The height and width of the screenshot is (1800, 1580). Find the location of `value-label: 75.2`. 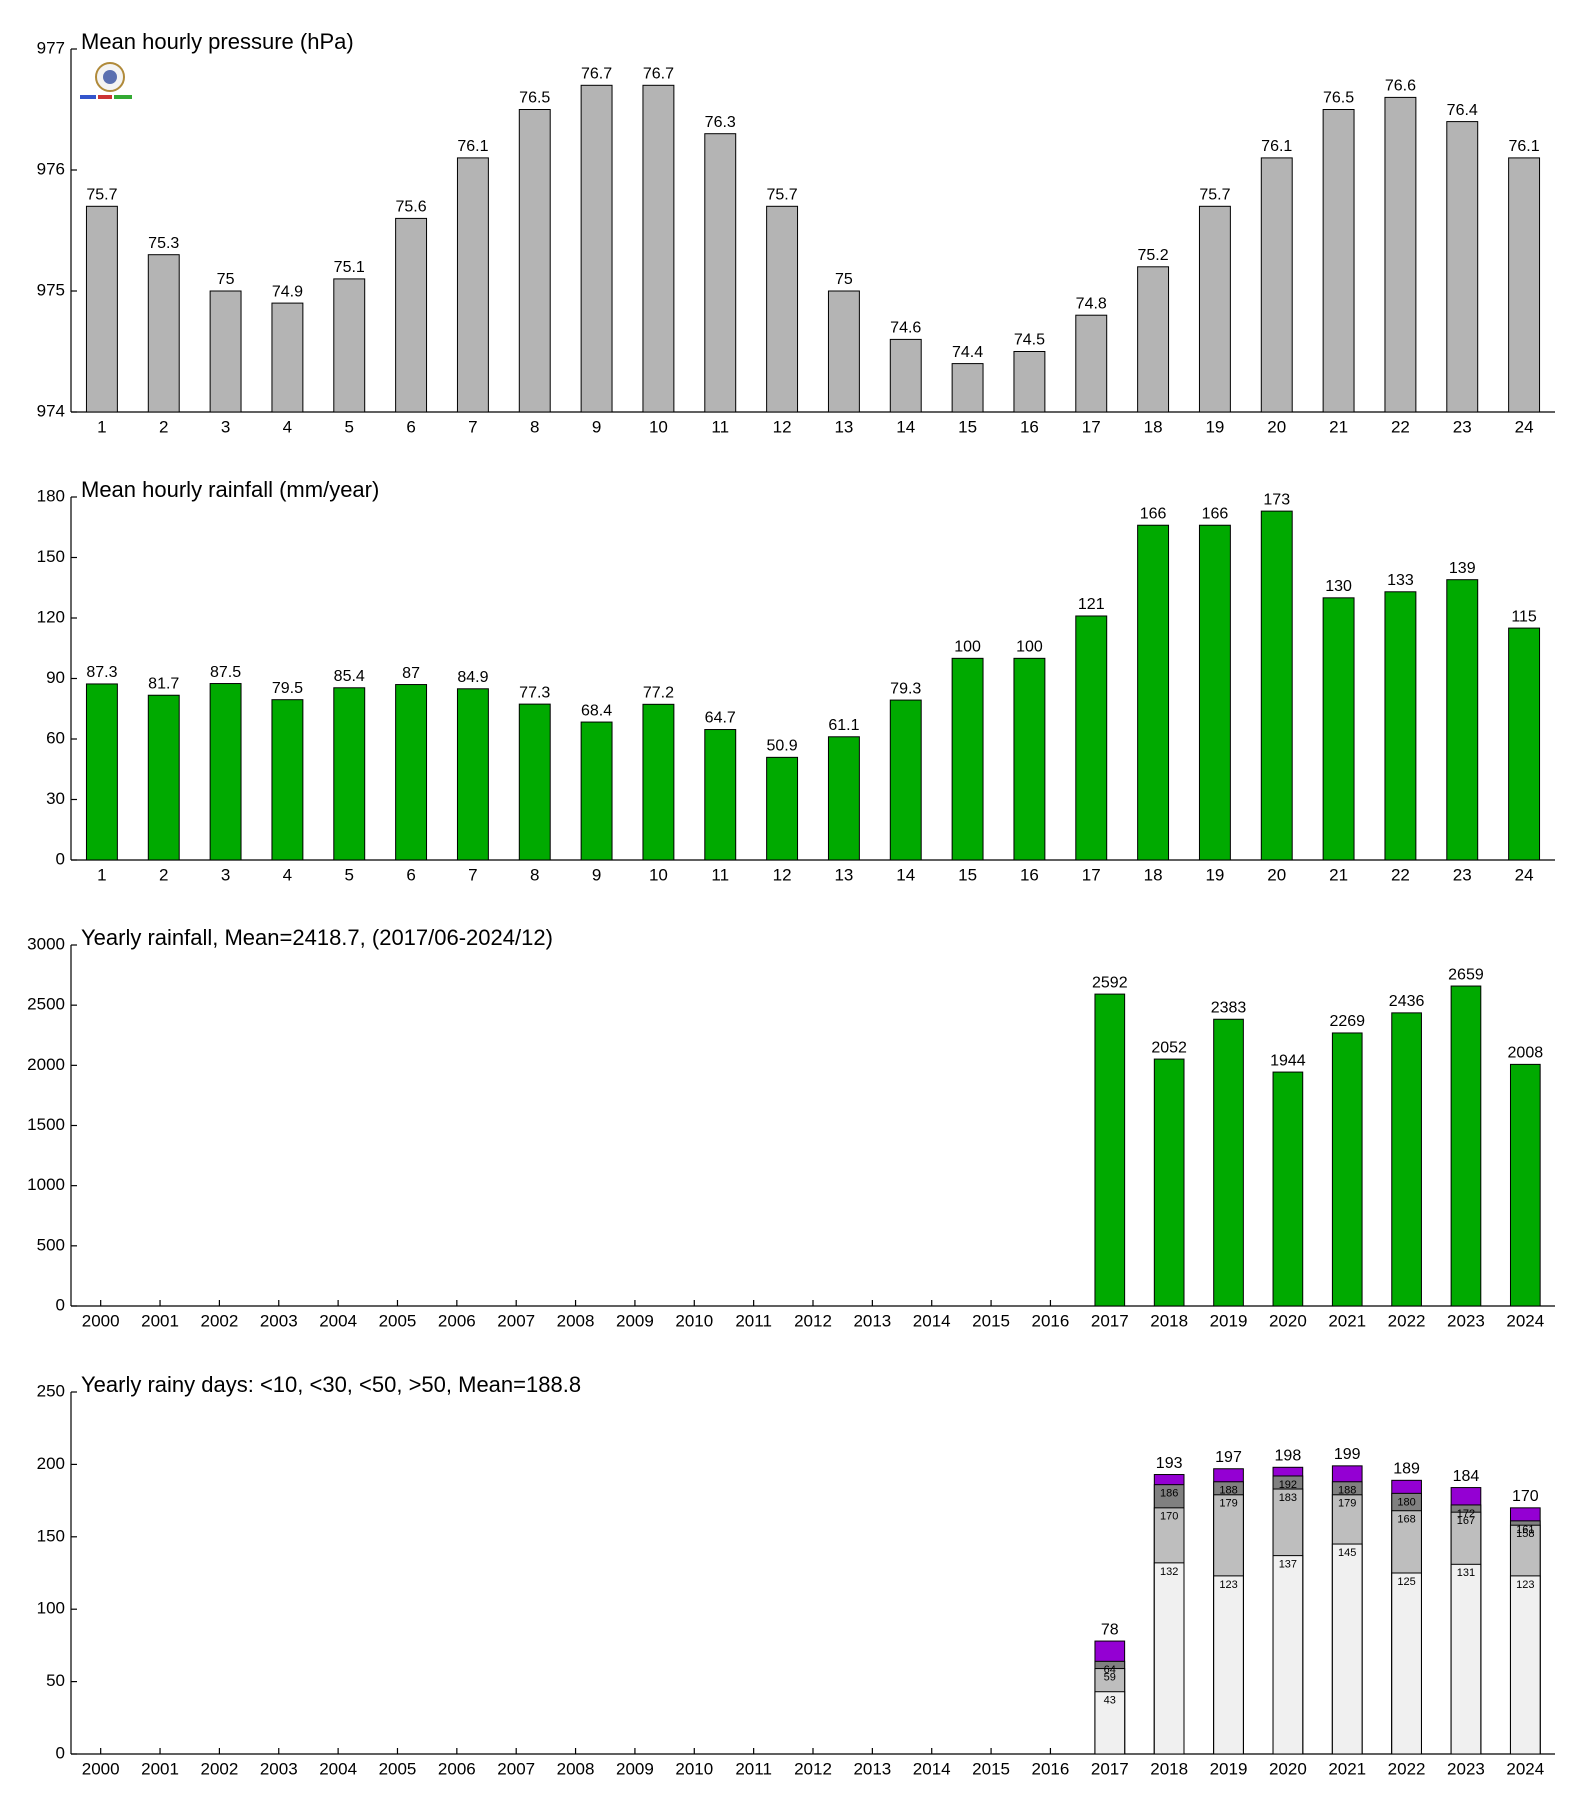

value-label: 75.2 is located at coordinates (1153, 255).